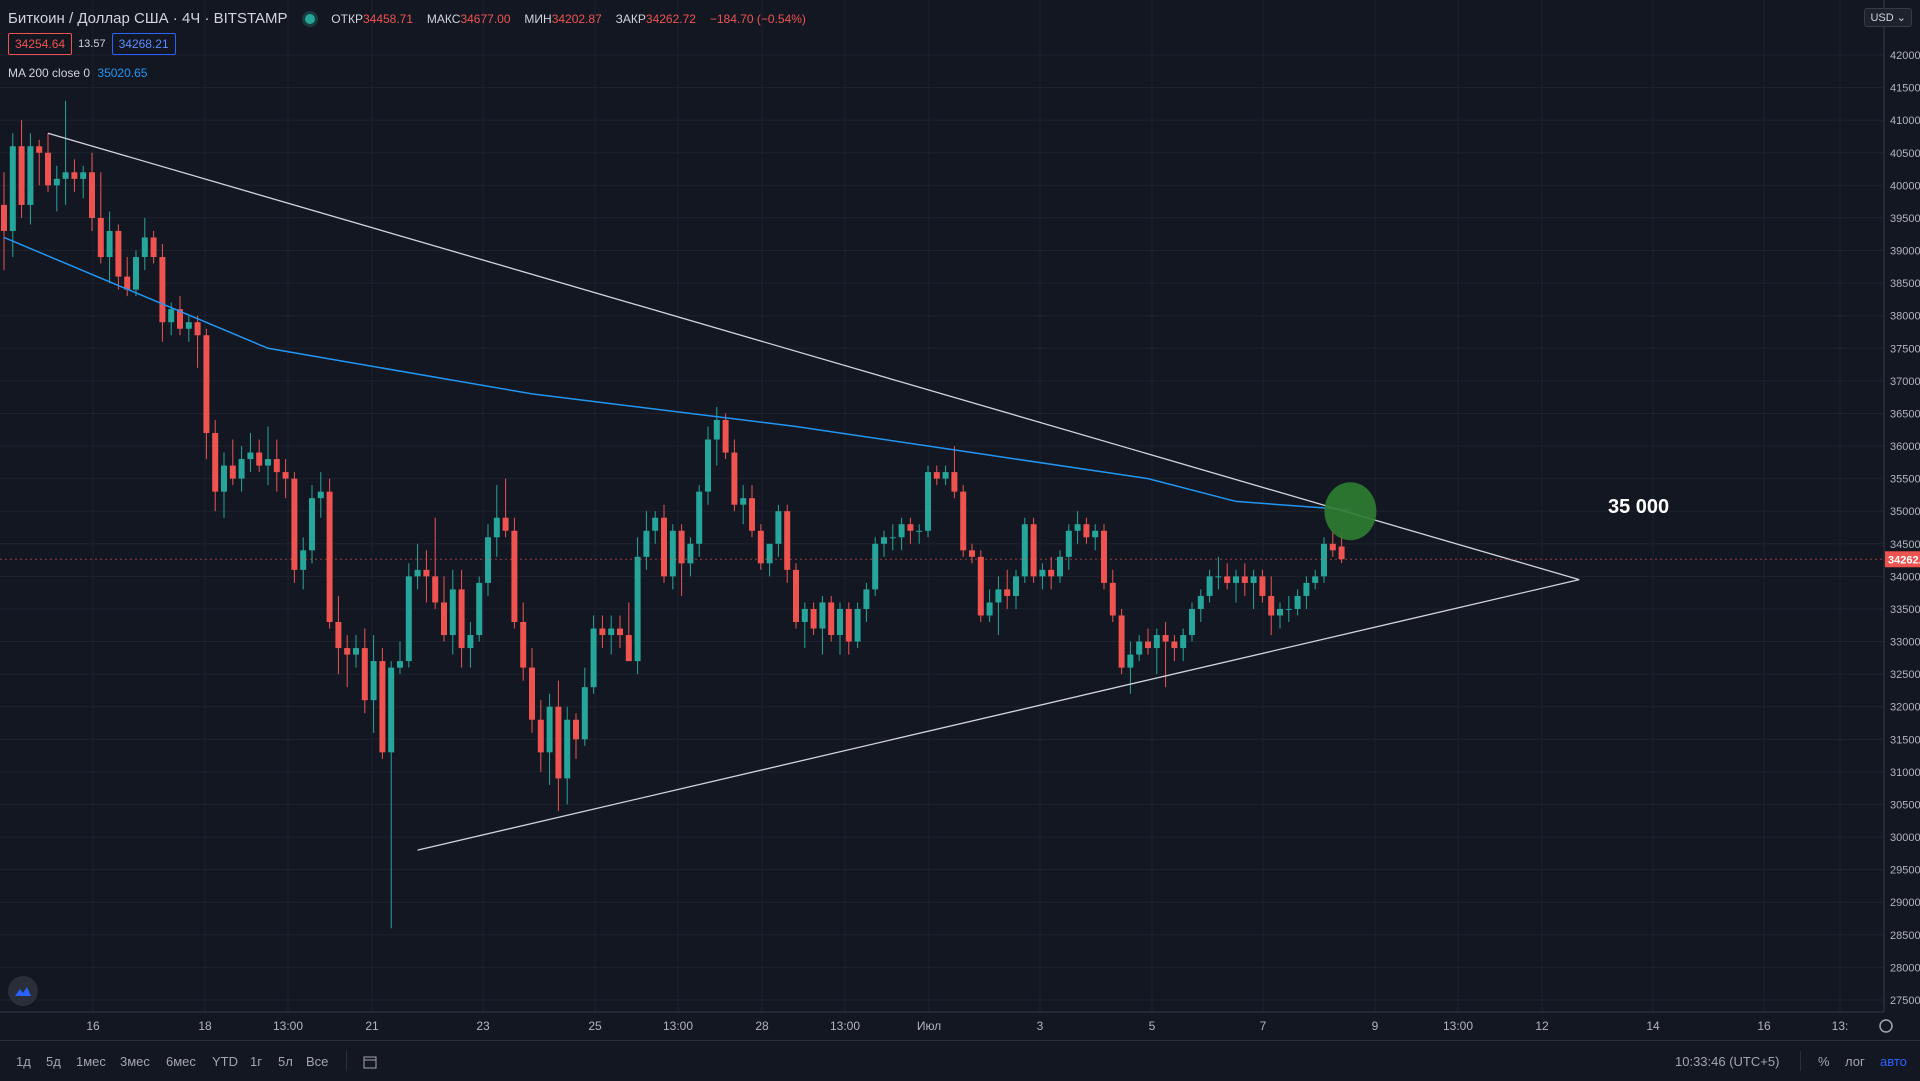 The image size is (1920, 1081). Describe the element at coordinates (256, 1061) in the screenshot. I see `timeframe-1y: 1г` at that location.